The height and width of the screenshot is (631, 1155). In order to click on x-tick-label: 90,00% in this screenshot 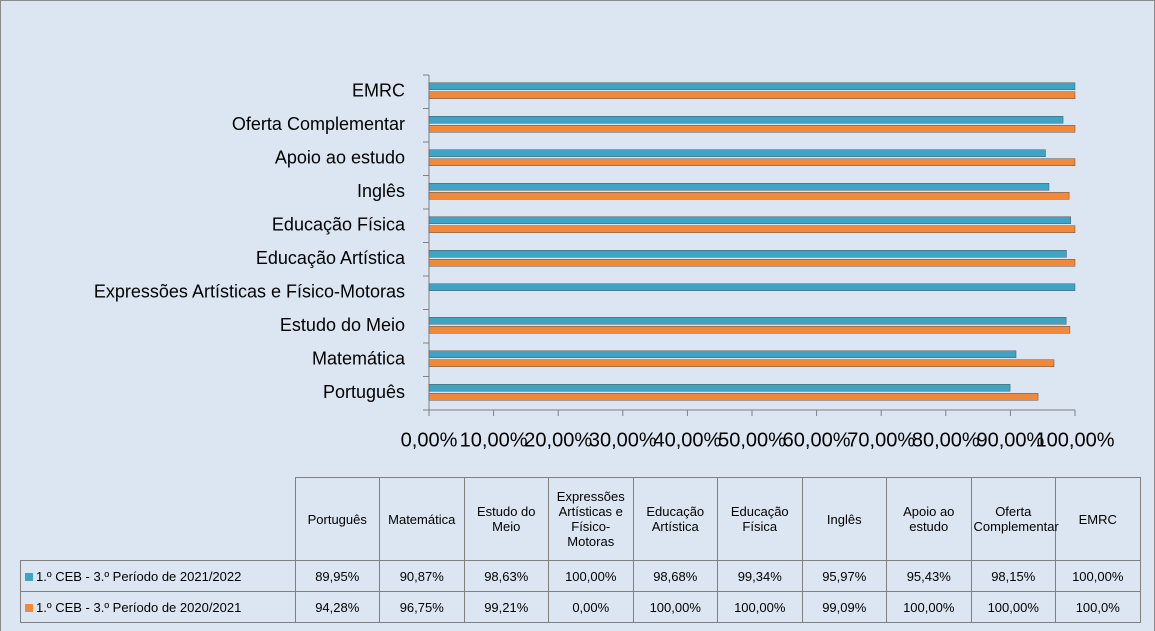, I will do `click(1010, 440)`.